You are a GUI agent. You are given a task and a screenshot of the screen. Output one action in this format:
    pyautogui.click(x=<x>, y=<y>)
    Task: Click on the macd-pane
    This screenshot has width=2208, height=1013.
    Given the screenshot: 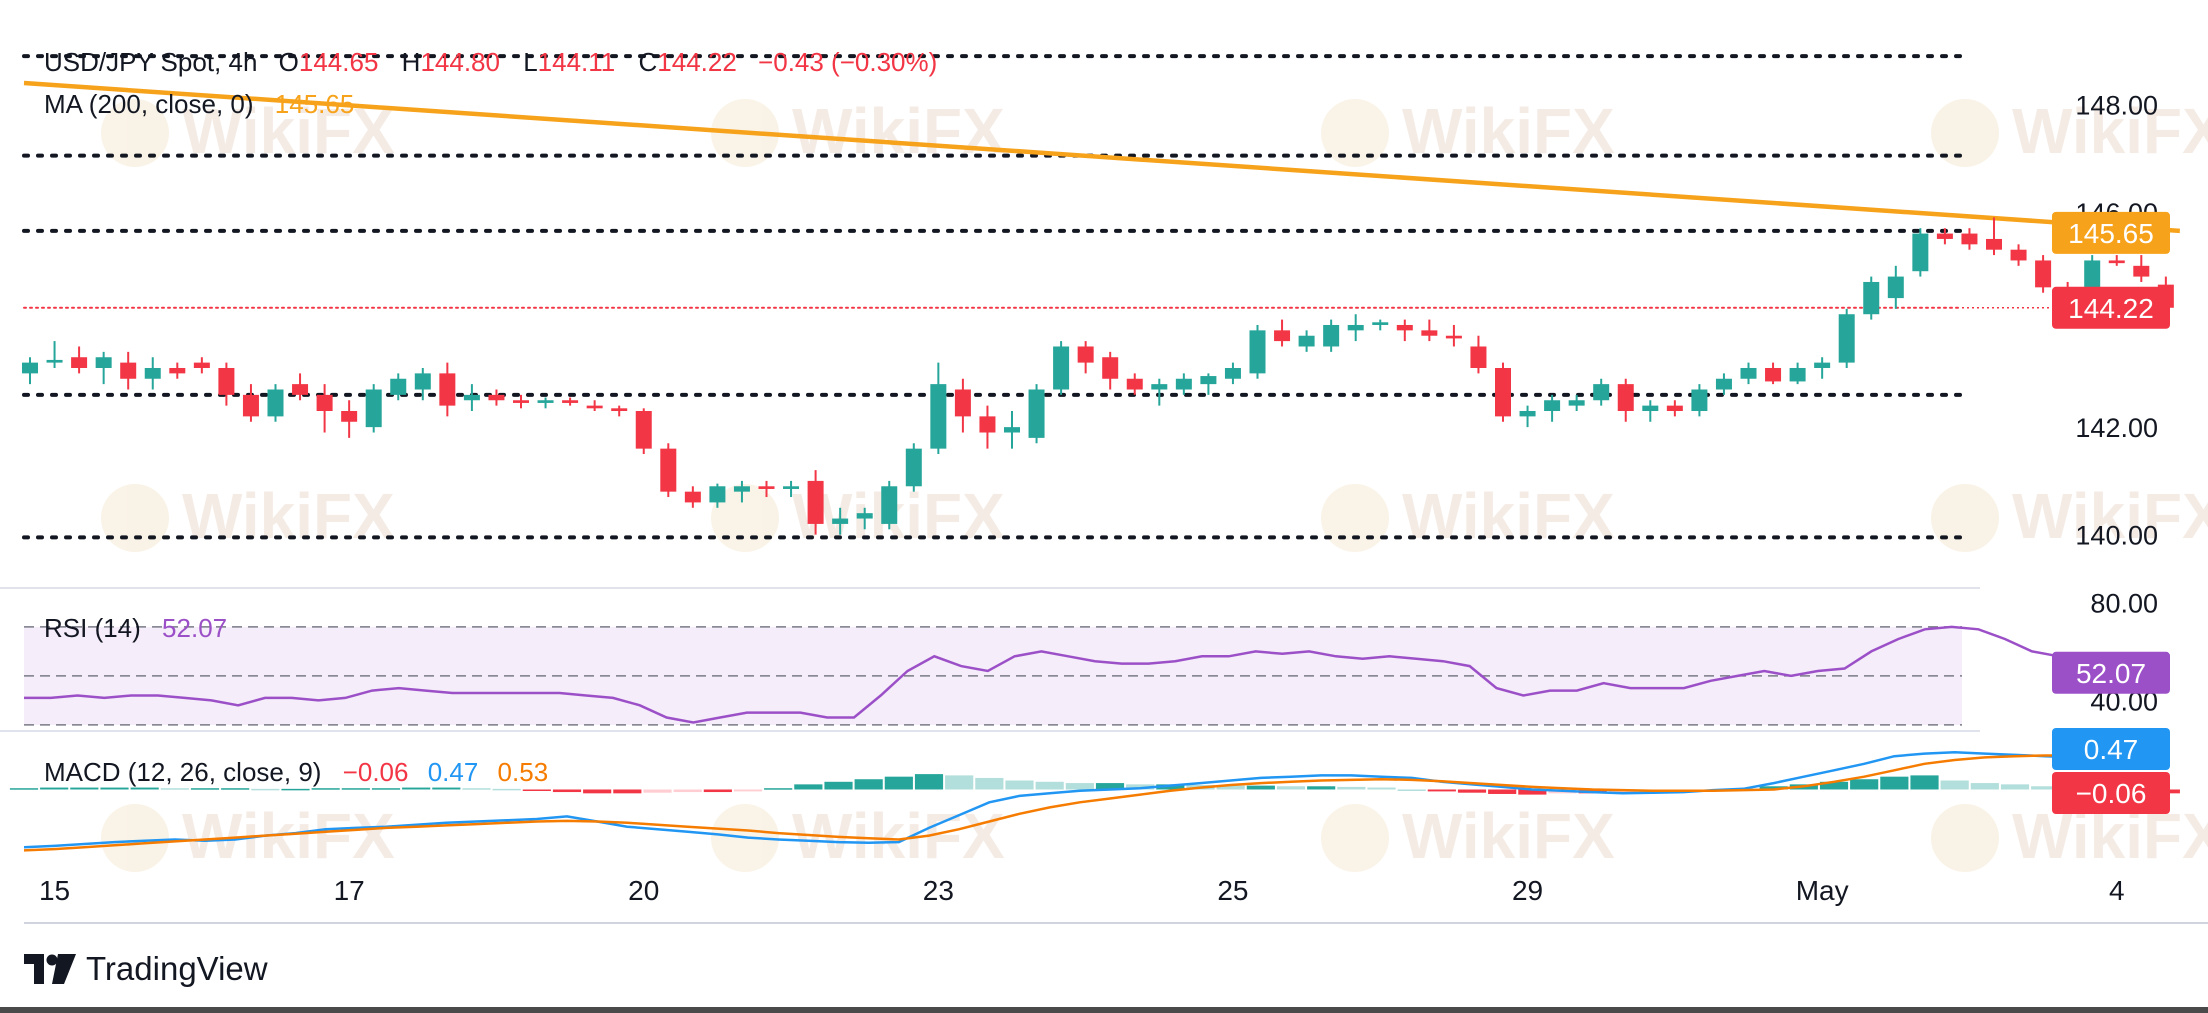 What is the action you would take?
    pyautogui.click(x=1094, y=801)
    